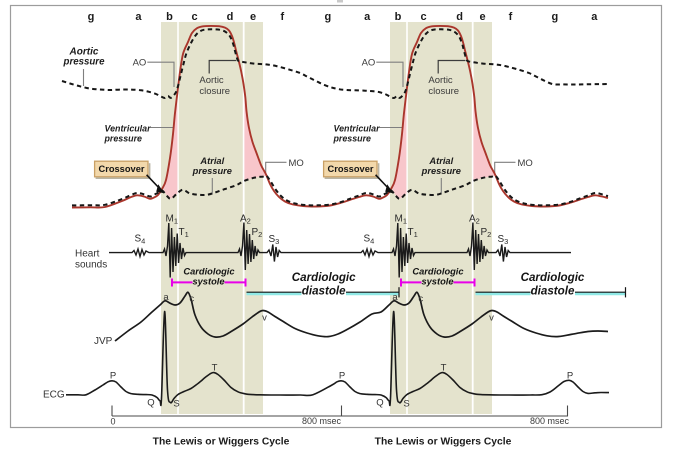 This screenshot has height=465, width=685. What do you see at coordinates (103, 341) in the screenshot?
I see `svg-text: JVP` at bounding box center [103, 341].